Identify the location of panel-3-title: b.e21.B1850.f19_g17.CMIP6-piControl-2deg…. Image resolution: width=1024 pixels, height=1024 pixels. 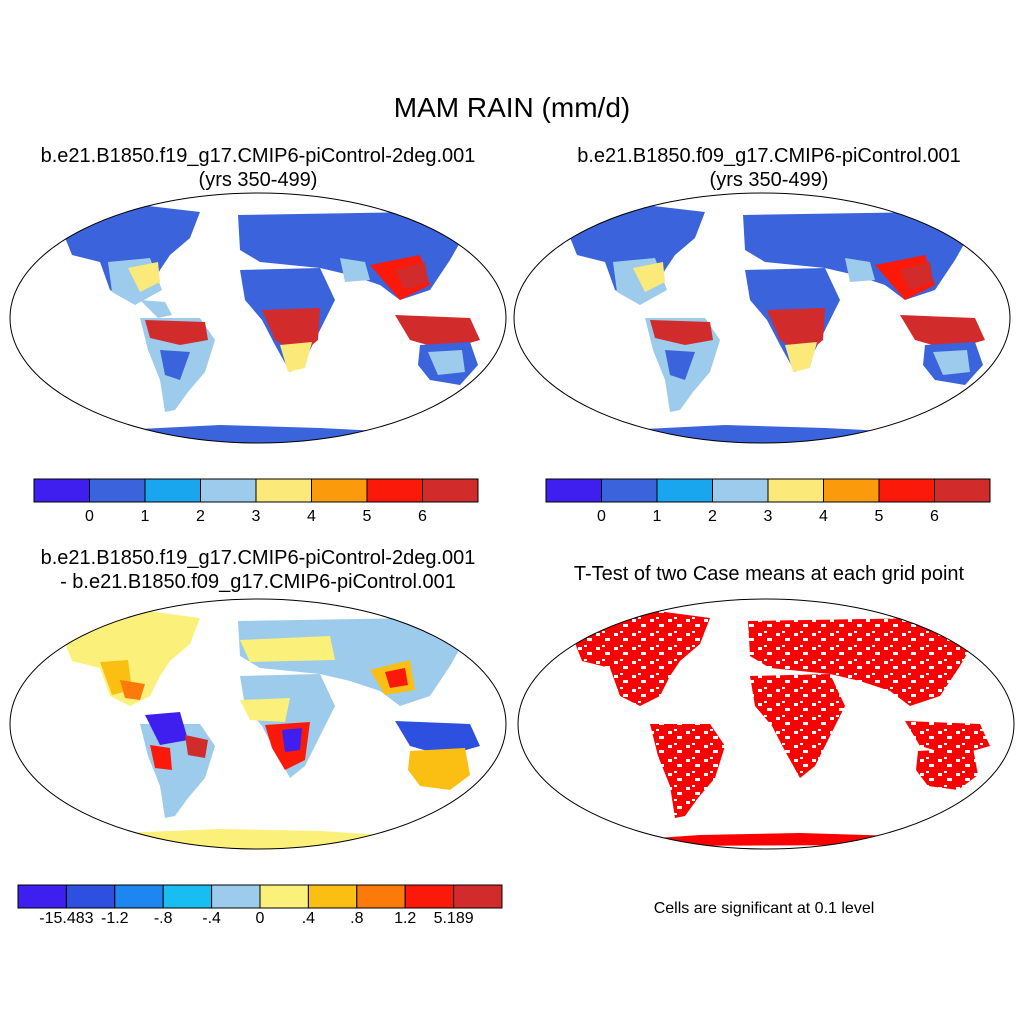
(258, 570).